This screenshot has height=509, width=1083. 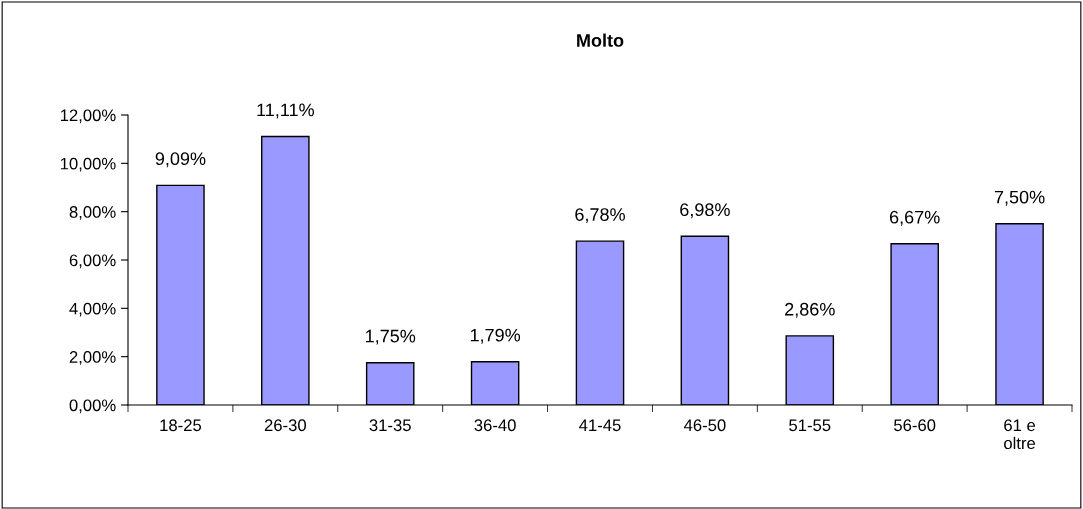 I want to click on x-tick-label: 18-25, so click(x=181, y=425).